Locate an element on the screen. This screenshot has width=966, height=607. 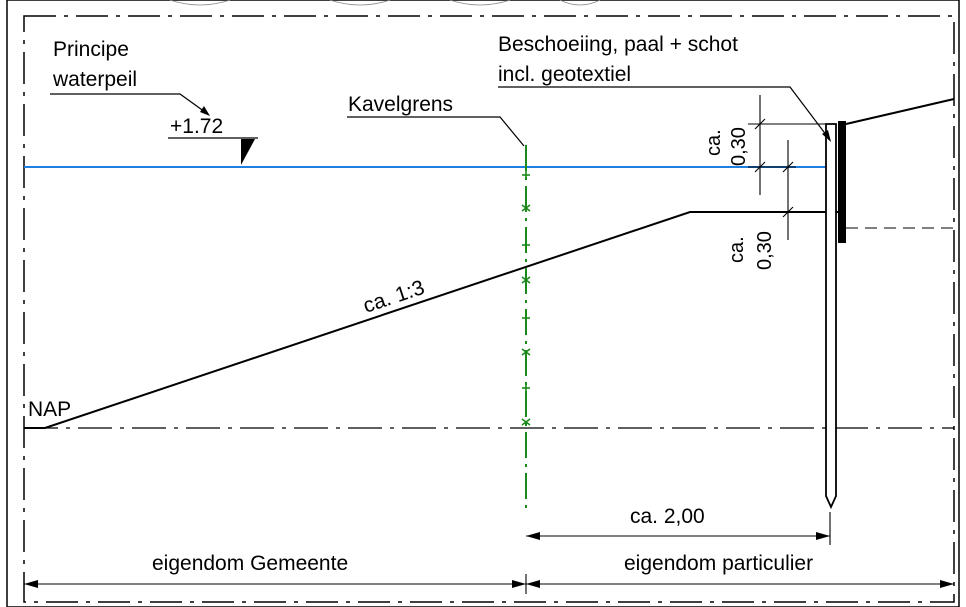
beschoeiing-leader is located at coordinates (664, 114).